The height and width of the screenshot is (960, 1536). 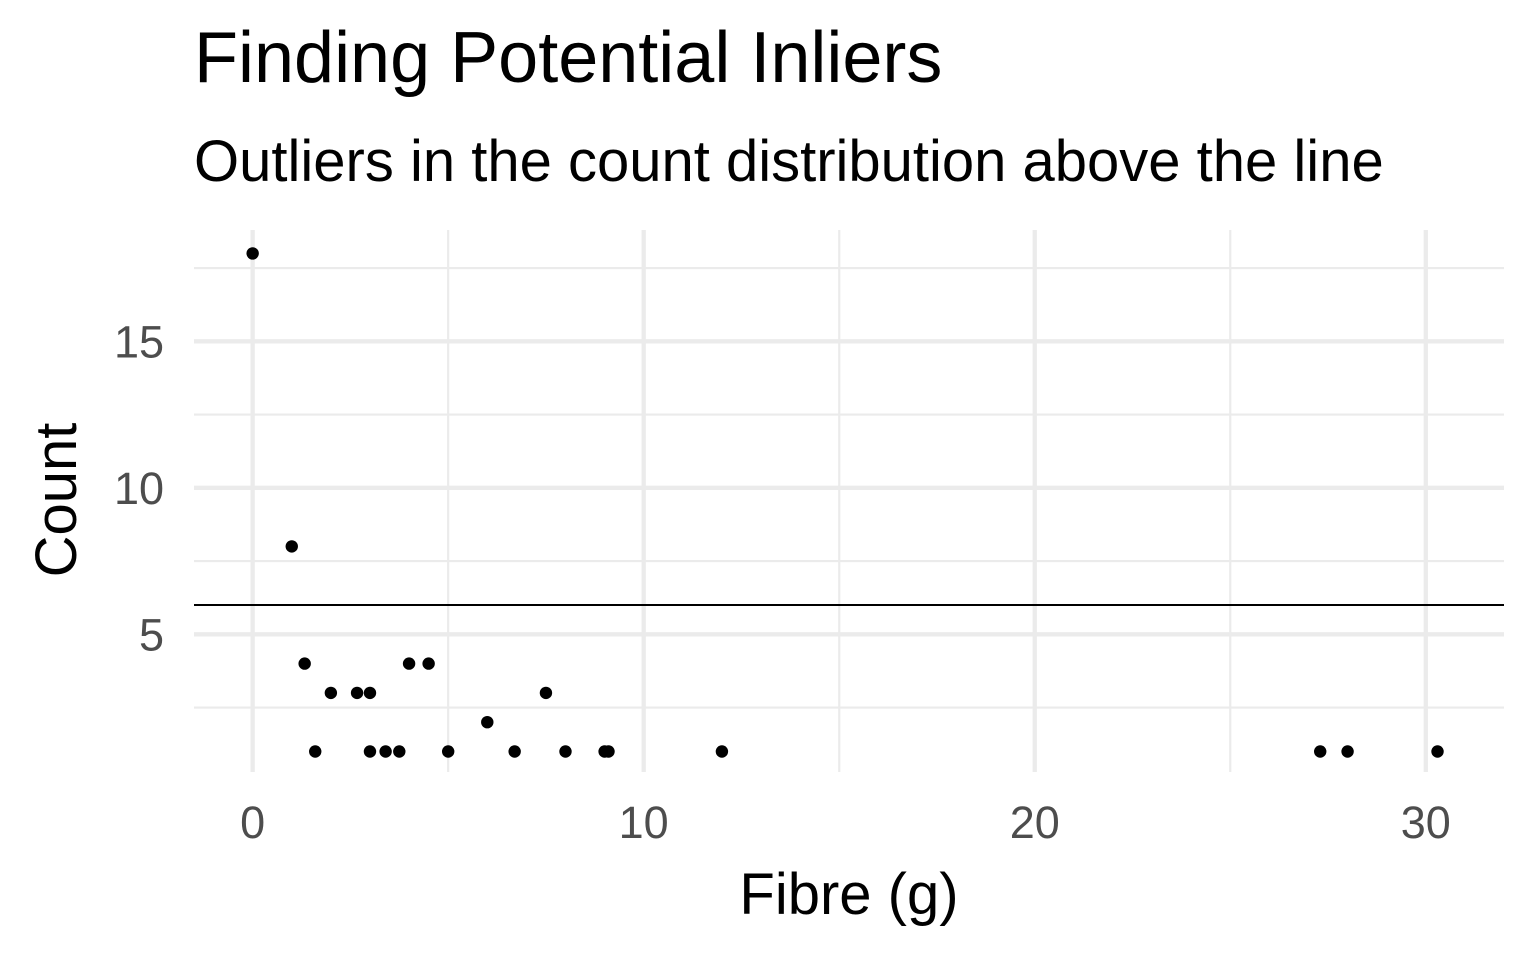 I want to click on x-axis-title: Fibre (g), so click(x=848, y=894).